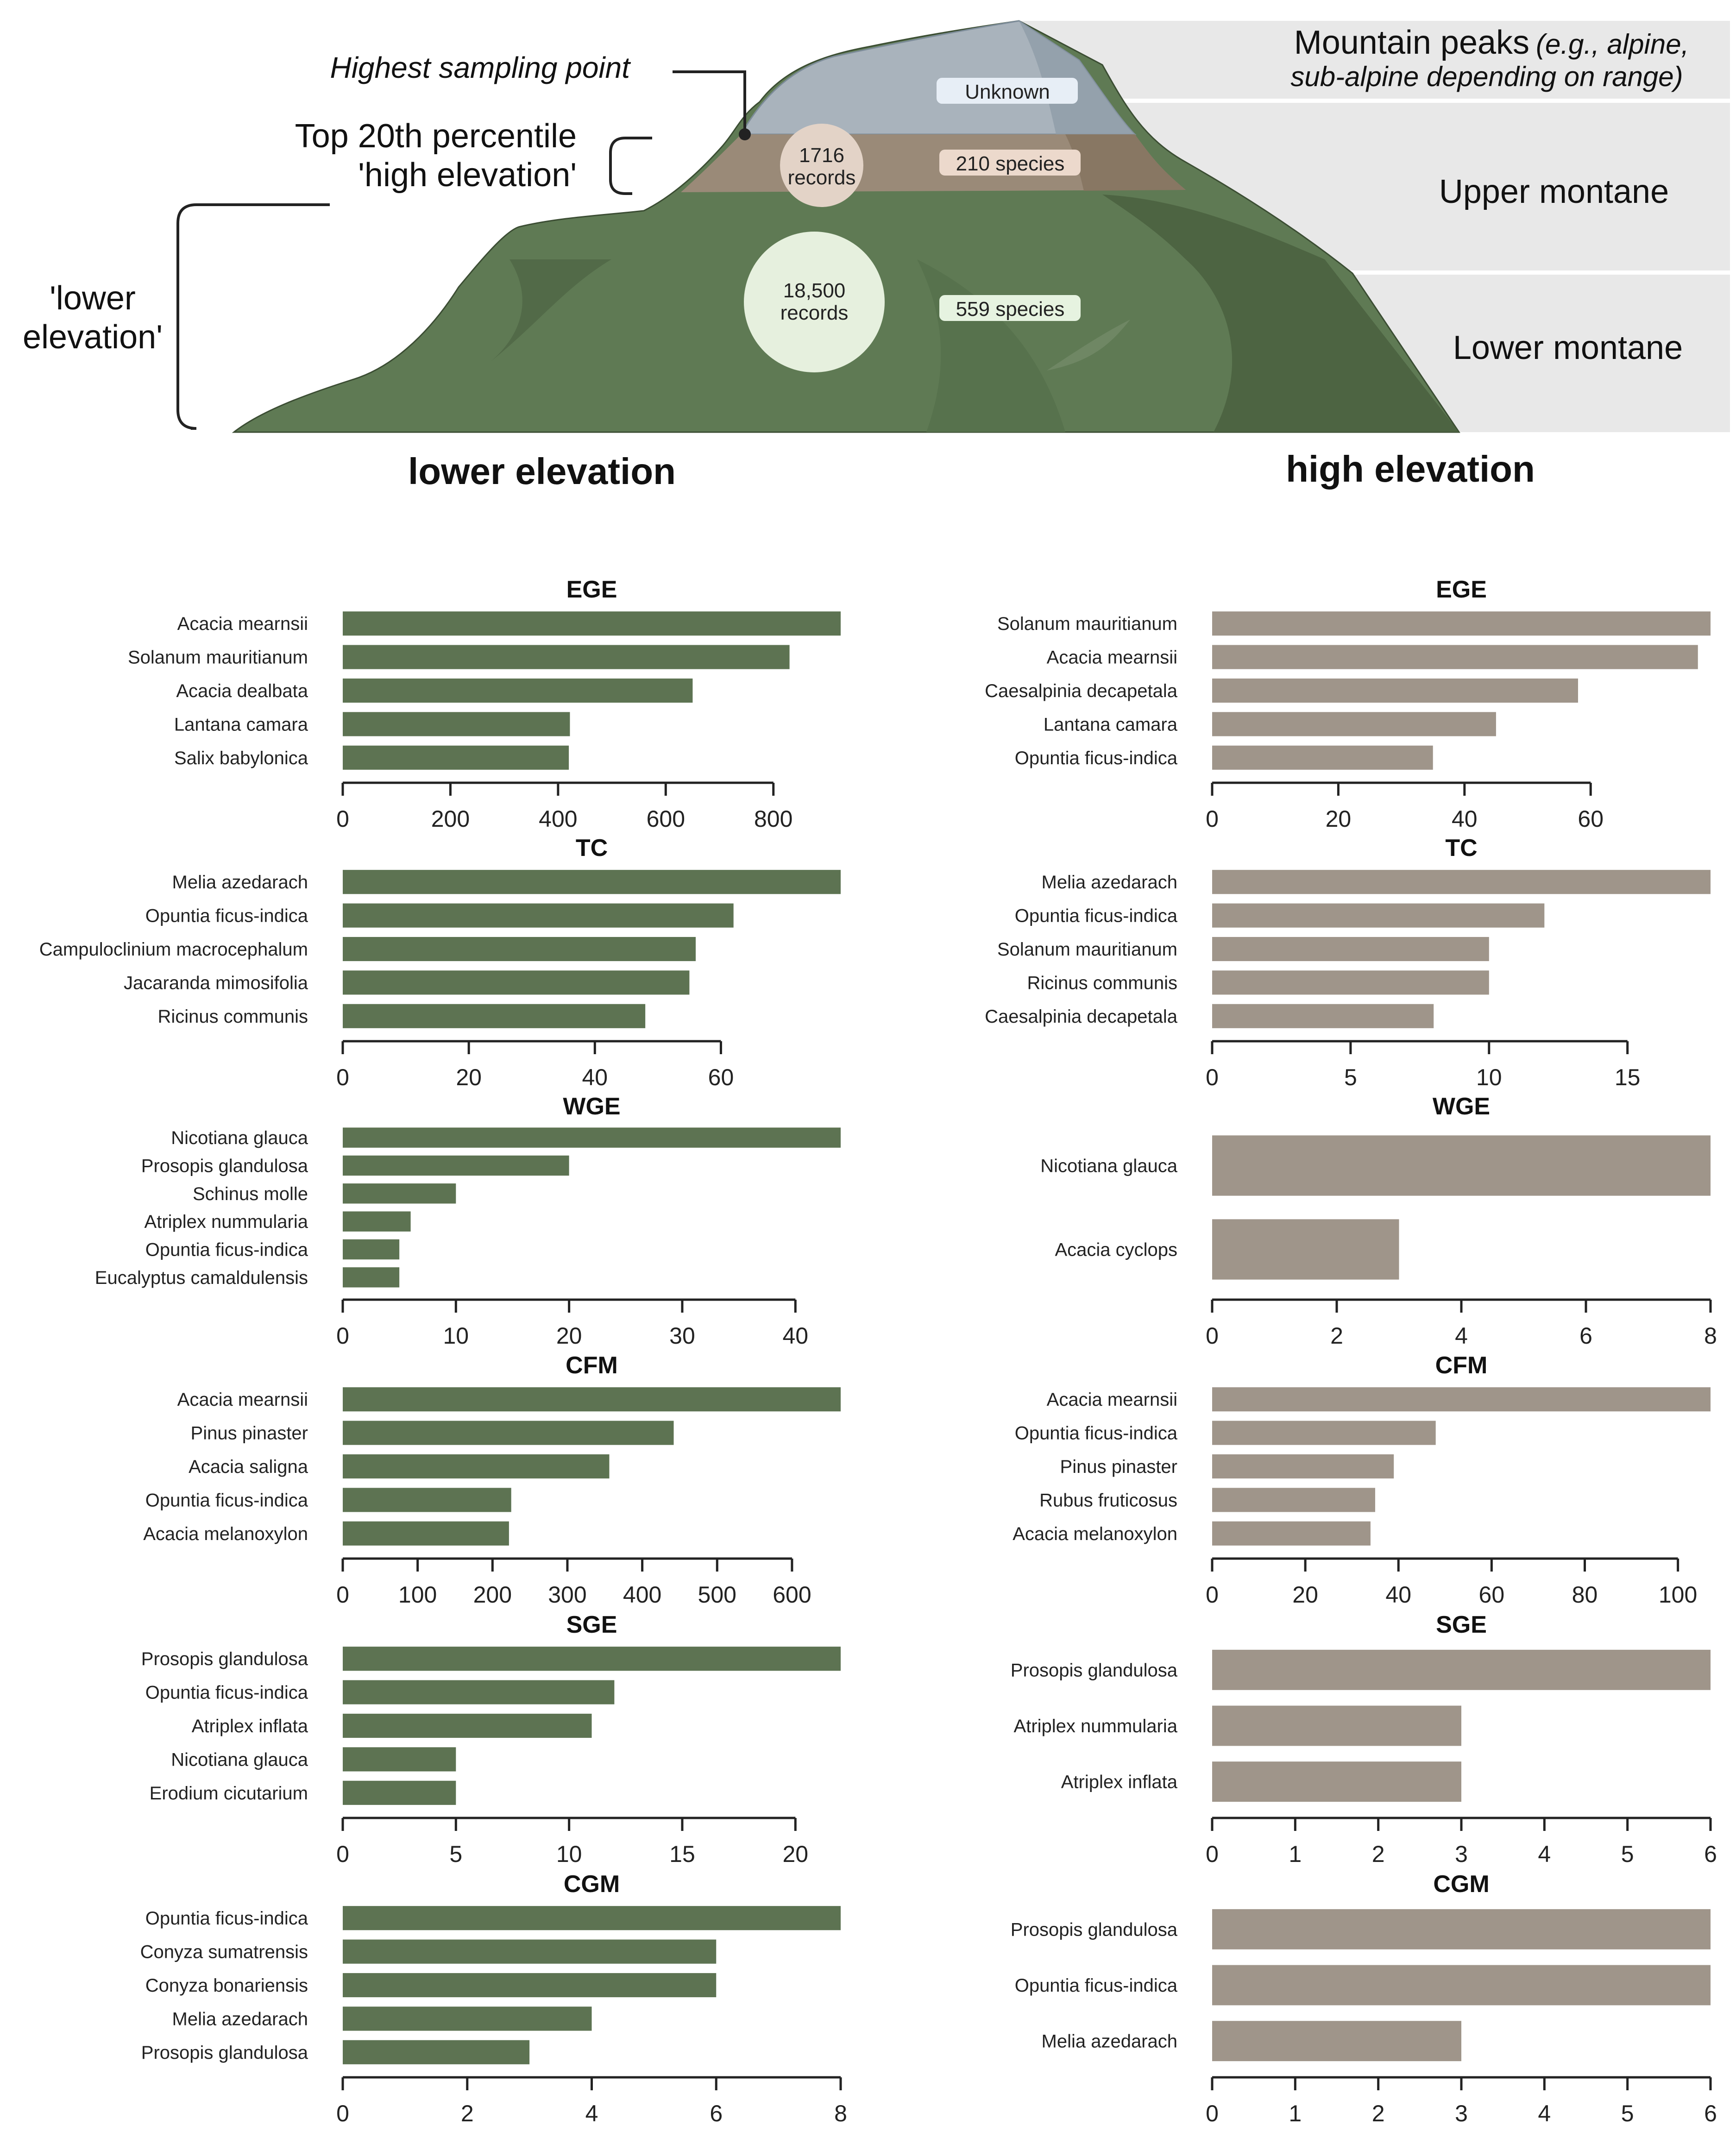  I want to click on tick-label-low-wge-0: 0, so click(342, 1336).